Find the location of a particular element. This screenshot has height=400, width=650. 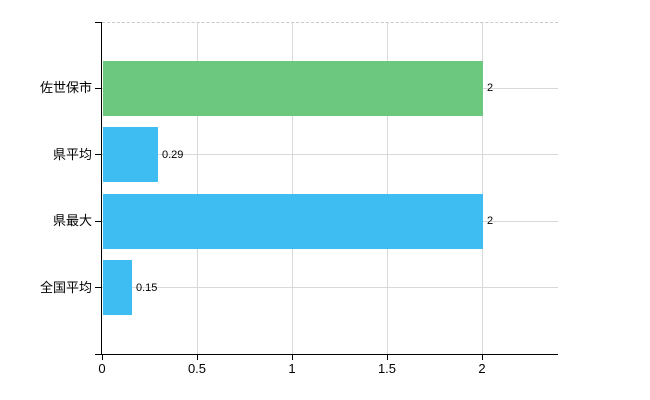

plot-top-border is located at coordinates (330, 22).